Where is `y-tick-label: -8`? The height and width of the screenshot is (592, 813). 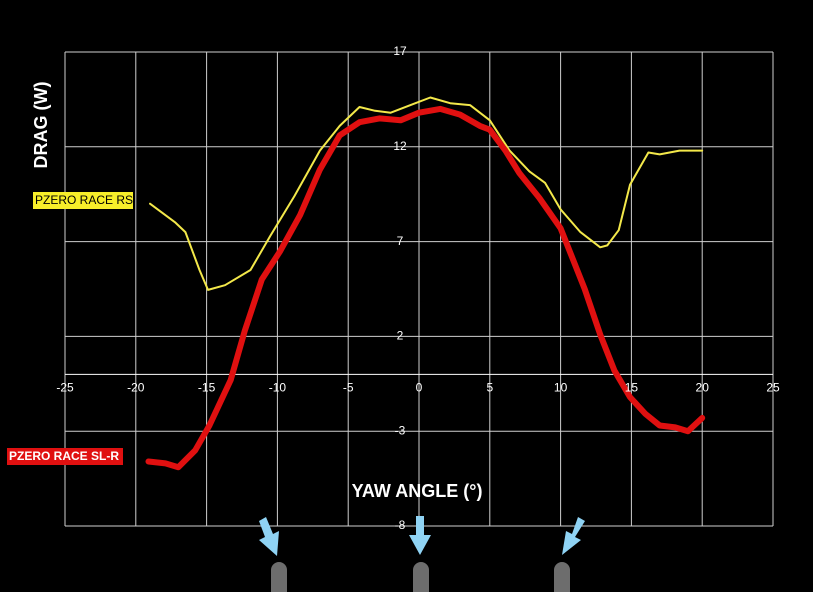
y-tick-label: -8 is located at coordinates (400, 525).